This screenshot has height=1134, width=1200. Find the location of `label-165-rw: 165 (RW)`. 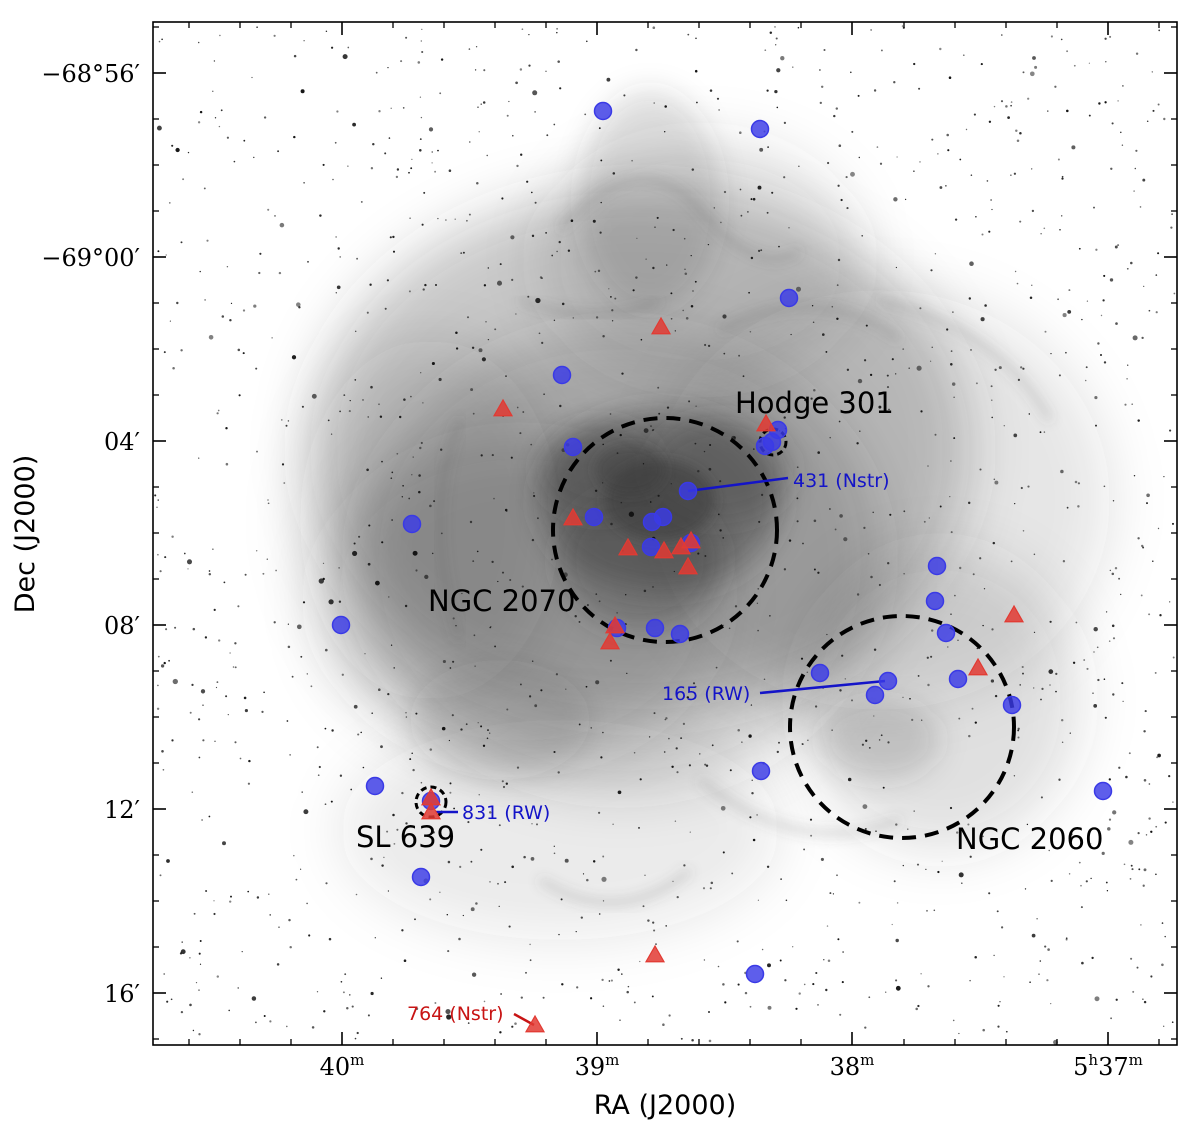

label-165-rw: 165 (RW) is located at coordinates (706, 694).